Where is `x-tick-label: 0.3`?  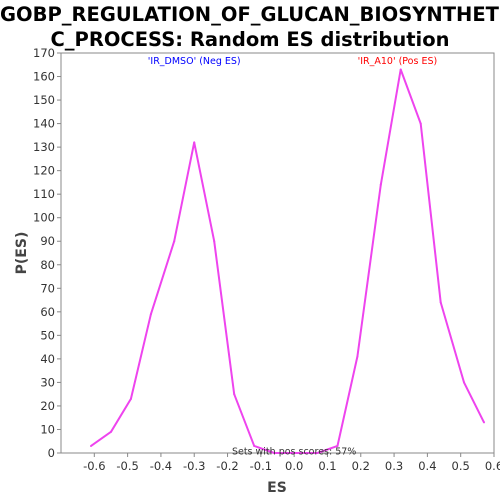
x-tick-label: 0.3 is located at coordinates (394, 466).